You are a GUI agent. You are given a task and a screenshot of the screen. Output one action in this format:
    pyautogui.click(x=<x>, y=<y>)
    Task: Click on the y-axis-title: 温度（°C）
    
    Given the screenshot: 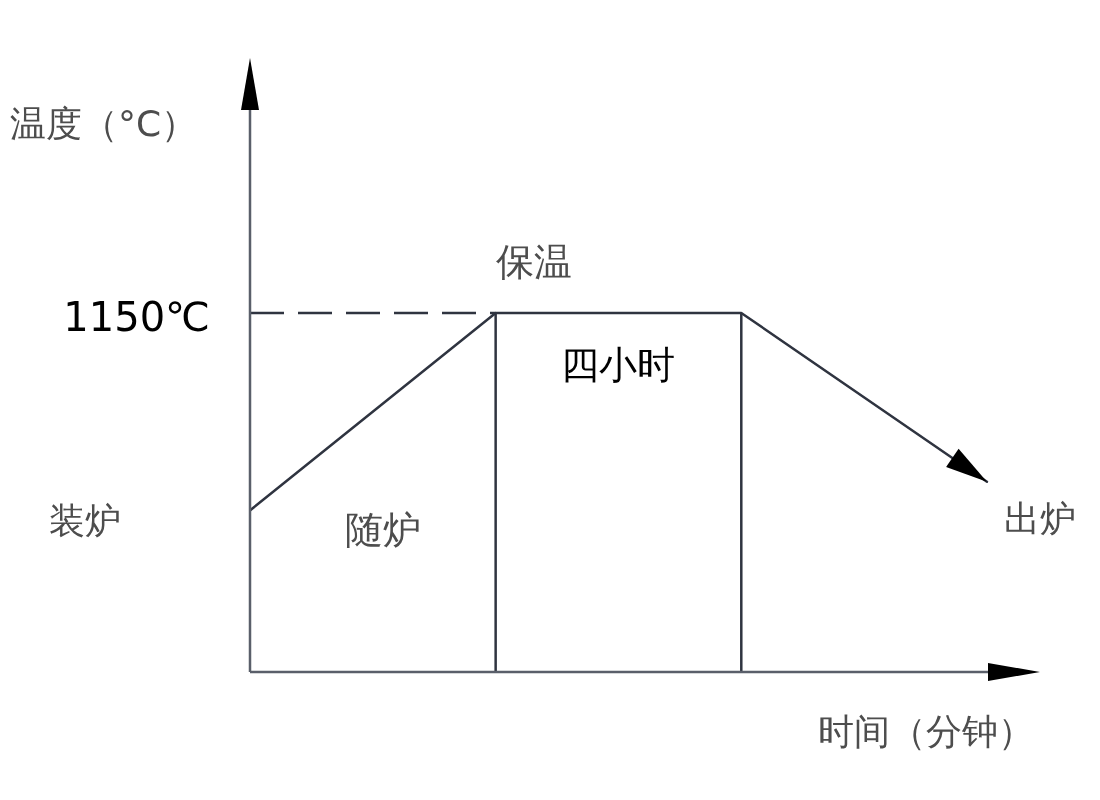 What is the action you would take?
    pyautogui.click(x=104, y=124)
    